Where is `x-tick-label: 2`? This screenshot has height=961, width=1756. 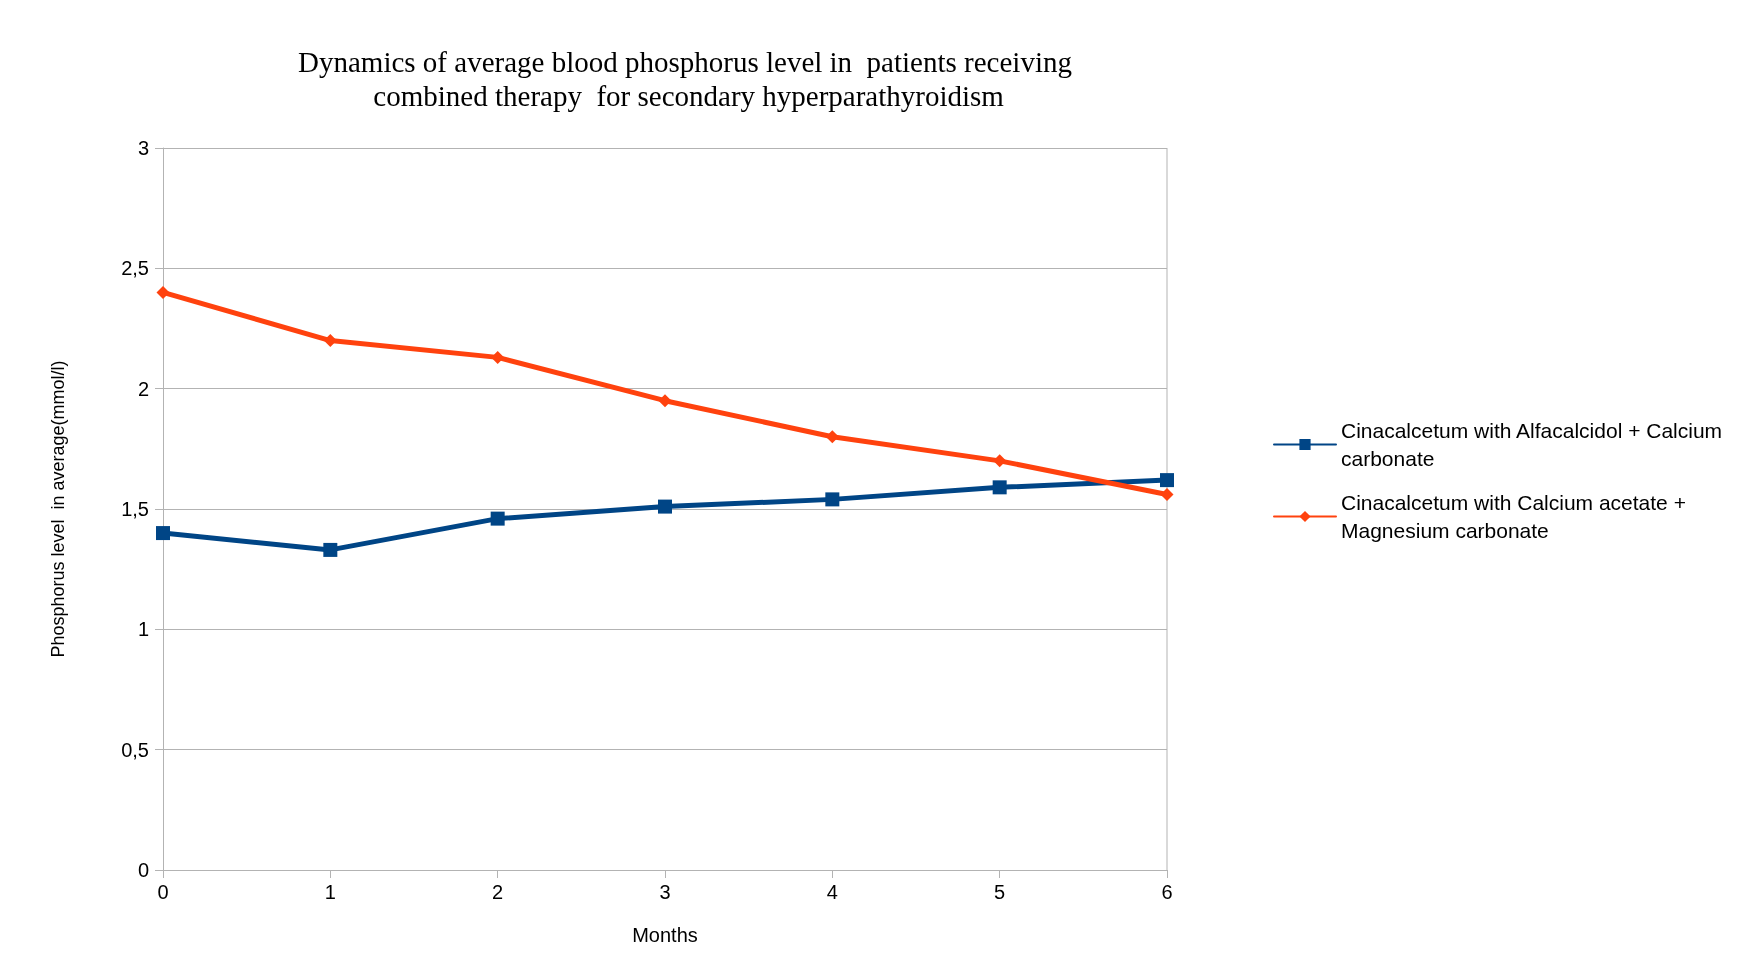
x-tick-label: 2 is located at coordinates (498, 892).